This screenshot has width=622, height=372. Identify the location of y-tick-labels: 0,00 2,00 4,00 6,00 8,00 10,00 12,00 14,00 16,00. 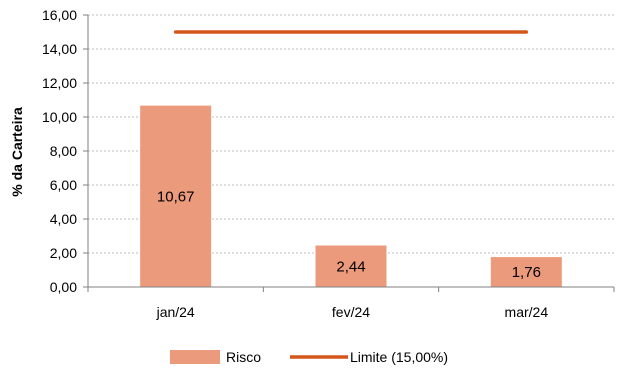
(59, 151).